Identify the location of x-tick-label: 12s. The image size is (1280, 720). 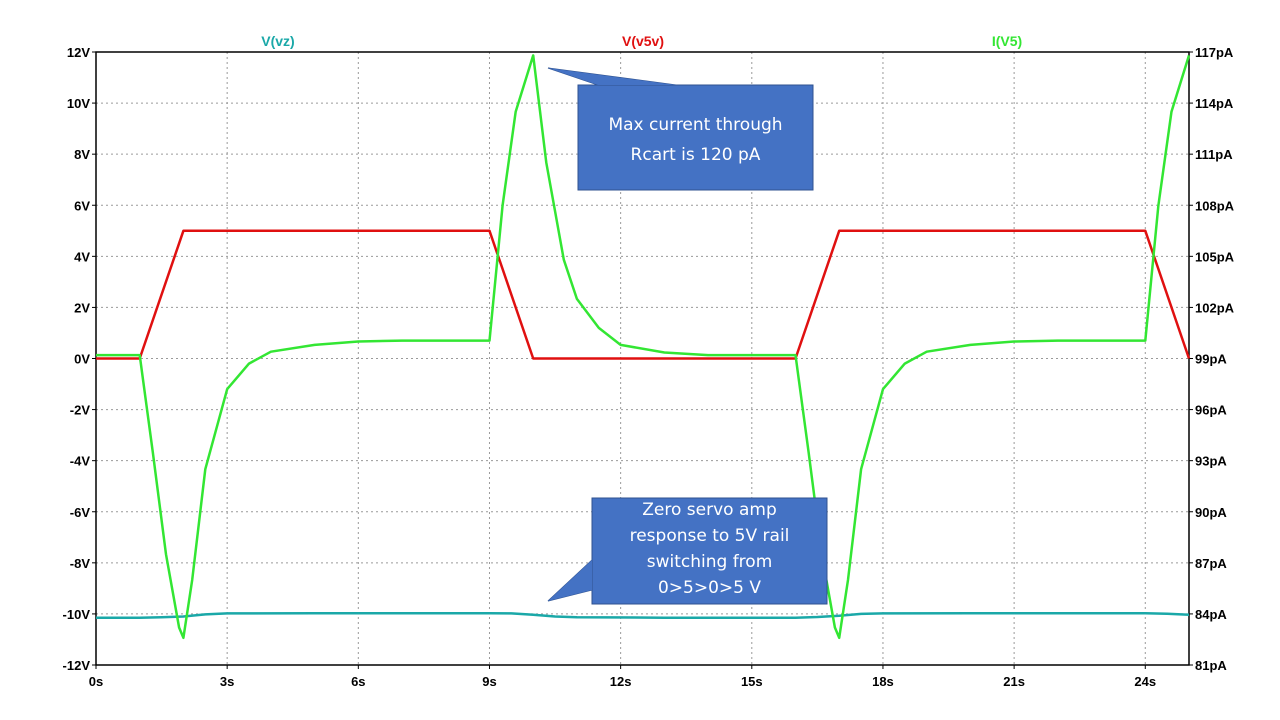
(621, 681).